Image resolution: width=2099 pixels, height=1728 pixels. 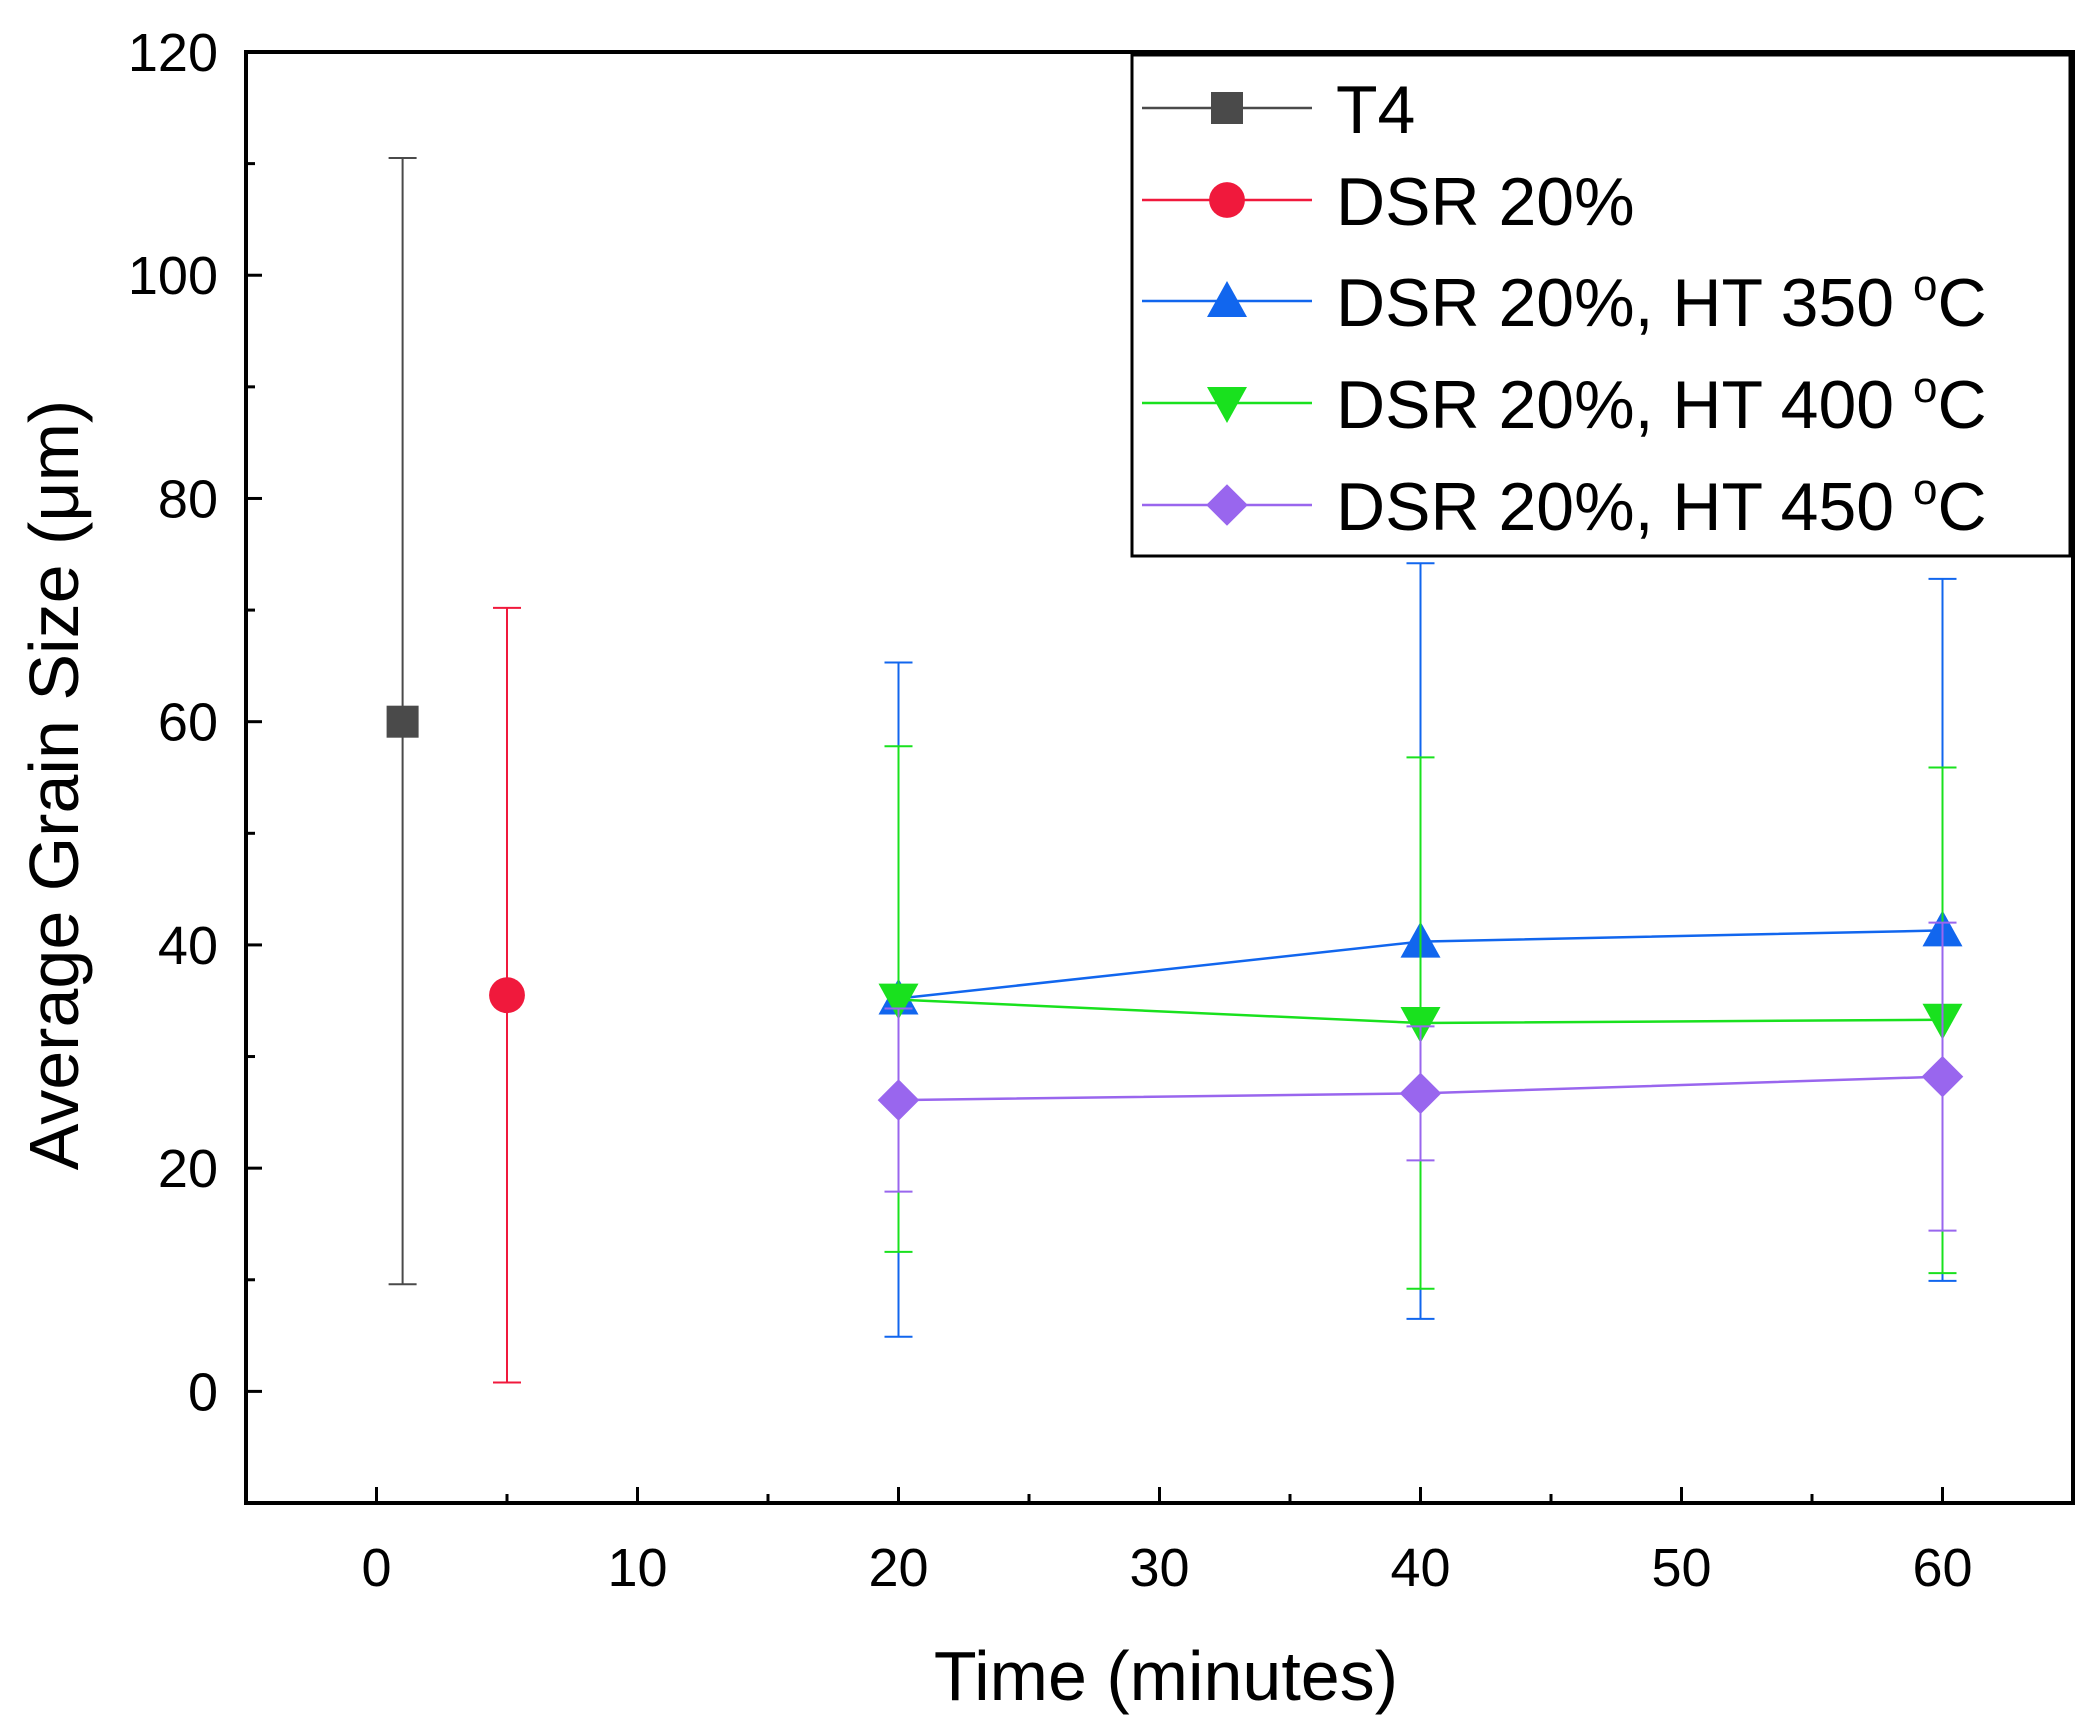 What do you see at coordinates (54, 785) in the screenshot?
I see `y-axis-title: Average Grain Size (μm)` at bounding box center [54, 785].